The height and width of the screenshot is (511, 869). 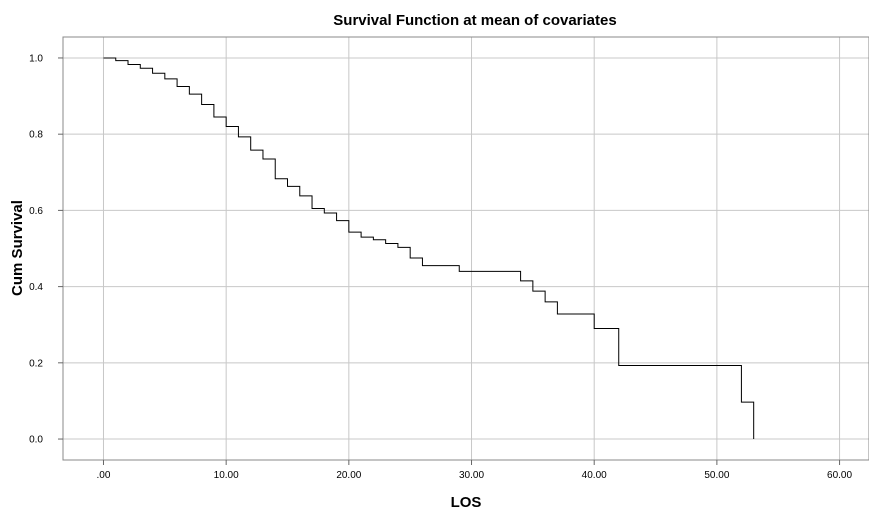 What do you see at coordinates (466, 502) in the screenshot?
I see `x-axis-label: LOS` at bounding box center [466, 502].